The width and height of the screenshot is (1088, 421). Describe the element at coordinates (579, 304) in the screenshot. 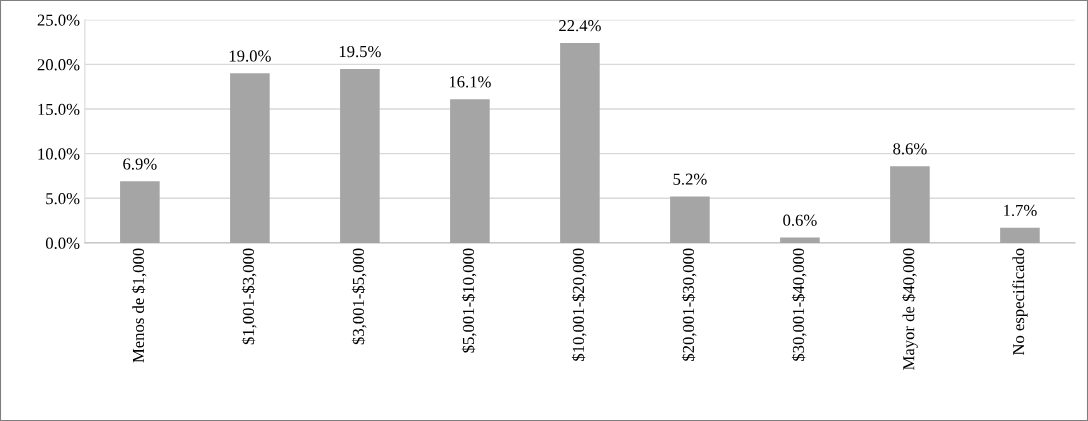

I see `x-tick-label: $10,001-$20,000` at that location.